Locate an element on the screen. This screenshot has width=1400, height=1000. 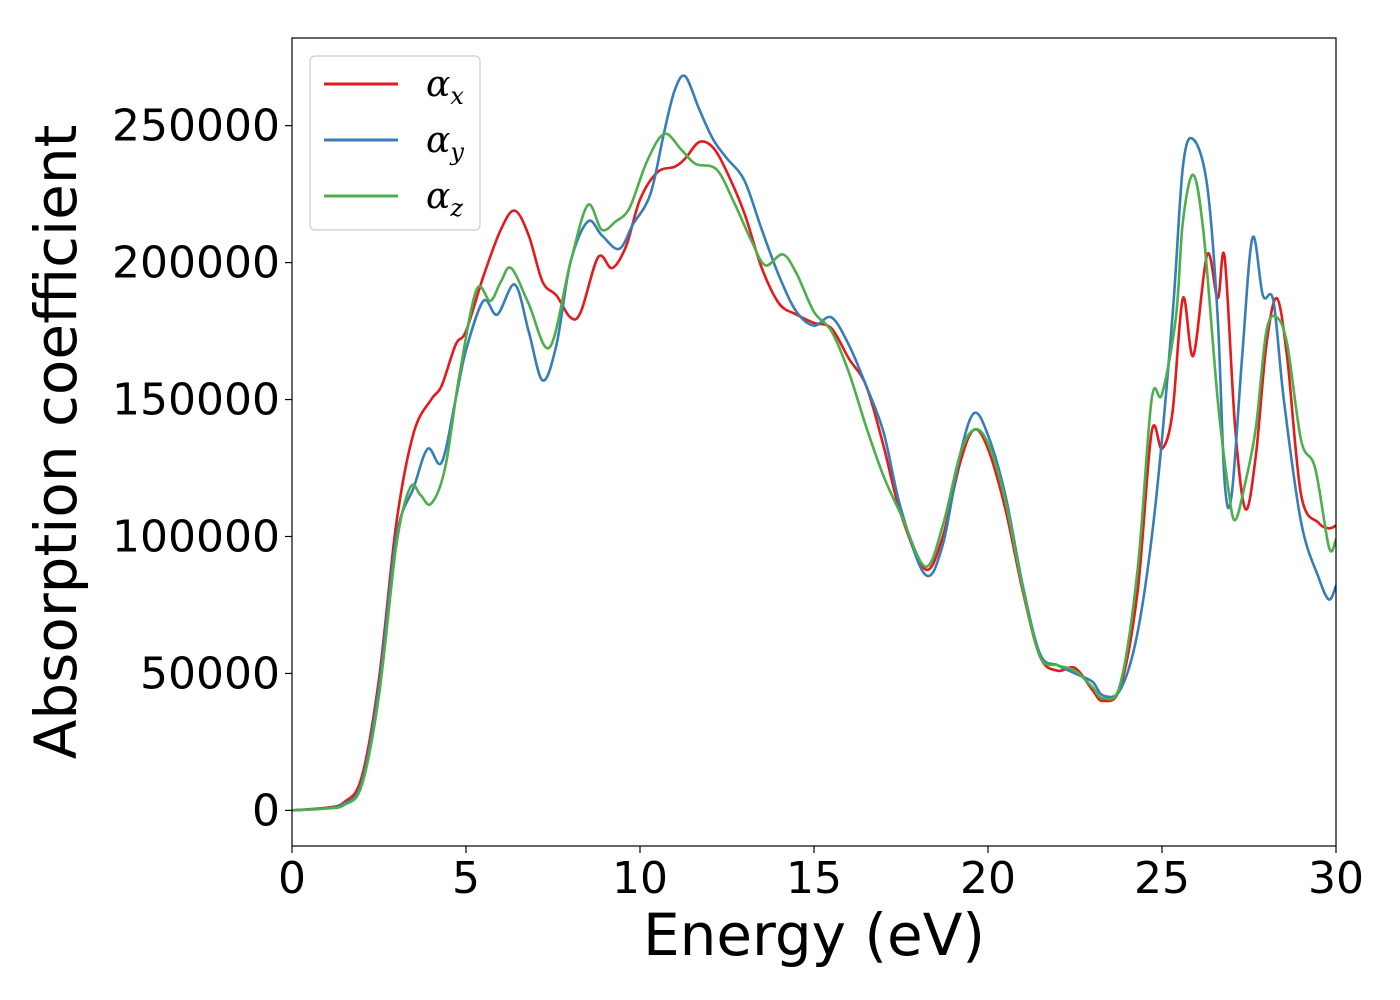
legend-label-subscript: z is located at coordinates (456, 208).